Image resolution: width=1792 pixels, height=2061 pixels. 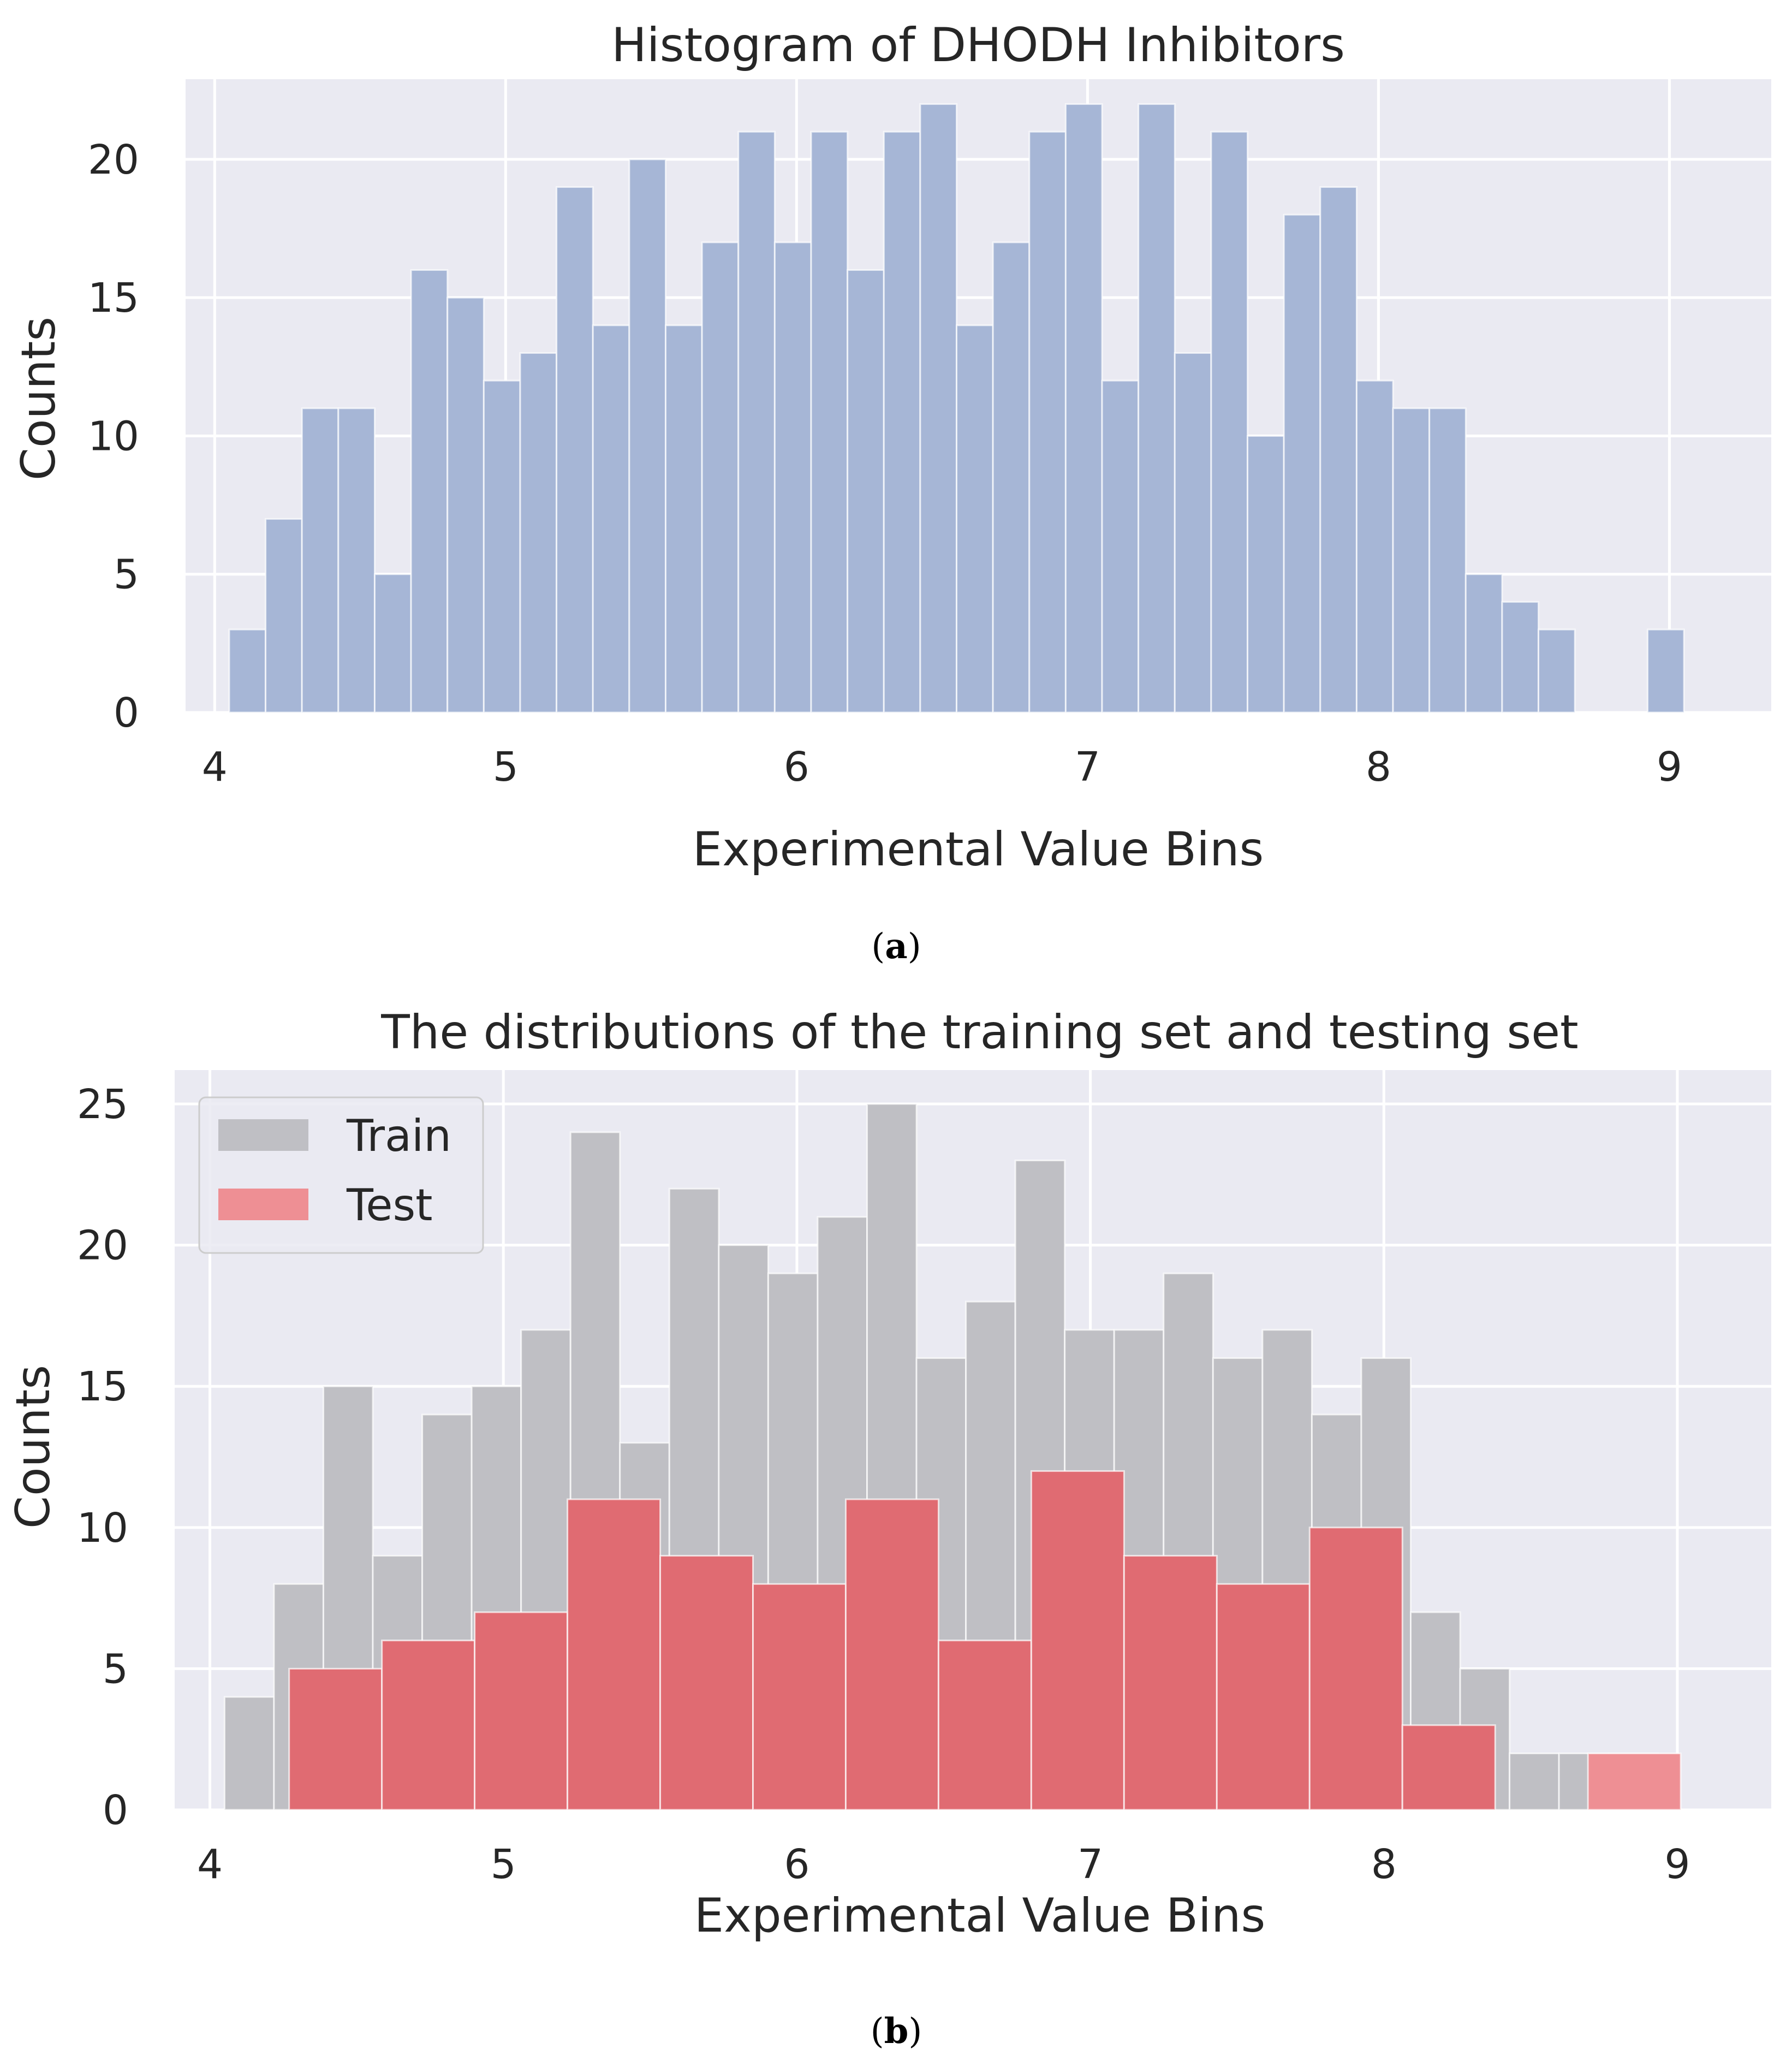 What do you see at coordinates (503, 1865) in the screenshot?
I see `b-x-tick-5: 5` at bounding box center [503, 1865].